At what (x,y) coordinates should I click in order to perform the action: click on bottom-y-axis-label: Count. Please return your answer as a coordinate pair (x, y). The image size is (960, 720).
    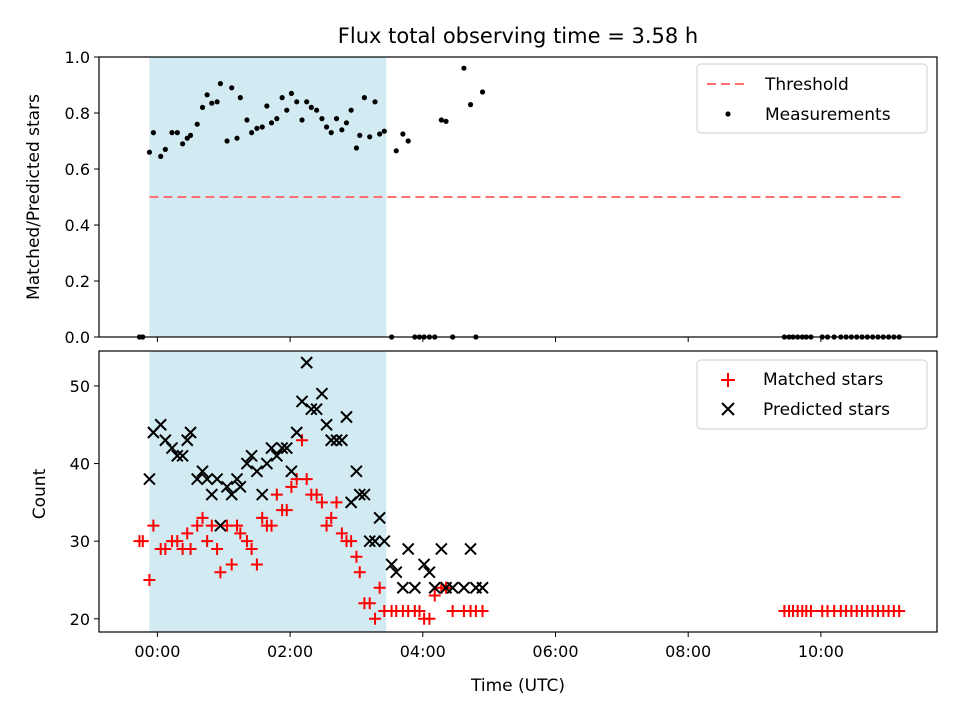
    Looking at the image, I should click on (40, 493).